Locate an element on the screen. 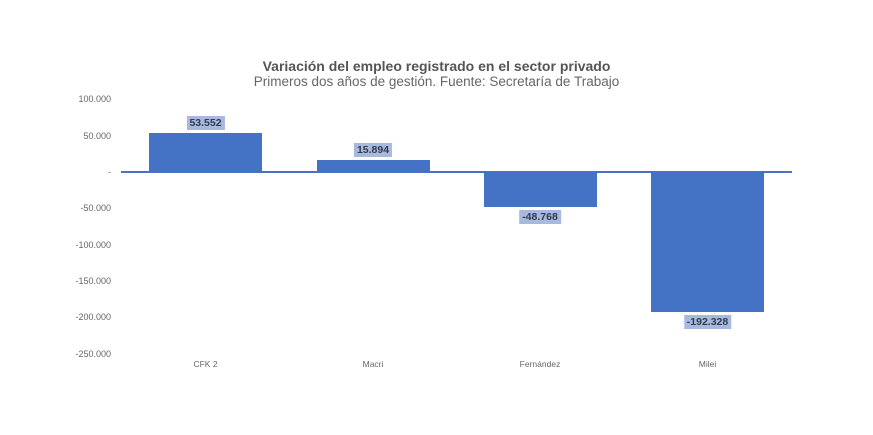 The image size is (873, 435). bar-fern-ndez is located at coordinates (540, 190).